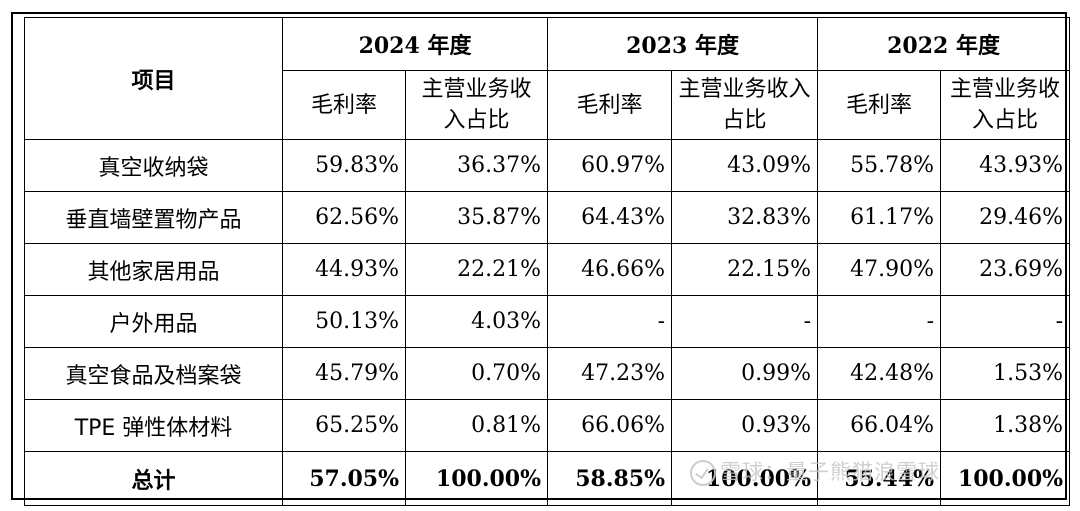 The image size is (1080, 511). What do you see at coordinates (610, 217) in the screenshot?
I see `cell-value: 64.43%` at bounding box center [610, 217].